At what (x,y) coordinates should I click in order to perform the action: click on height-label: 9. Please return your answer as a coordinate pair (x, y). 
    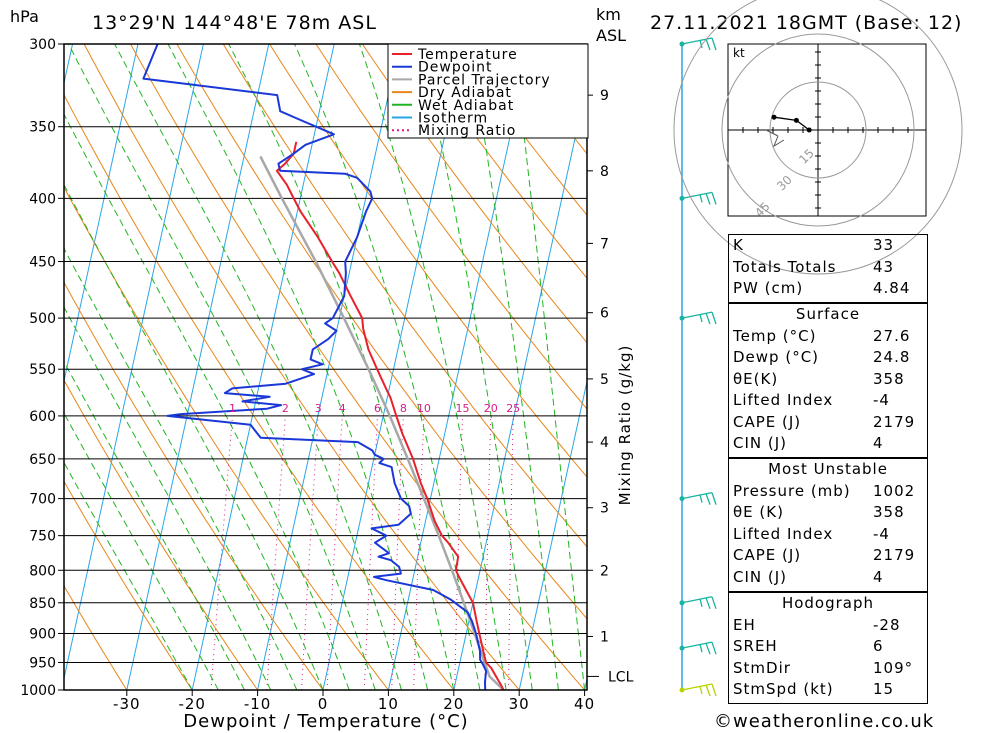
    Looking at the image, I should click on (604, 96).